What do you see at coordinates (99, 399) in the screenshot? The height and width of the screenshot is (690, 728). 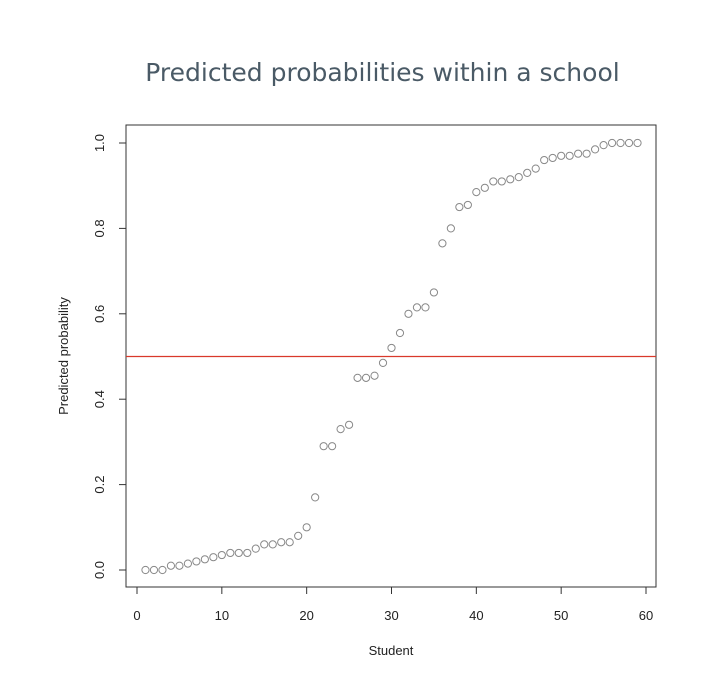 I see `y-tick-label: 0.4` at bounding box center [99, 399].